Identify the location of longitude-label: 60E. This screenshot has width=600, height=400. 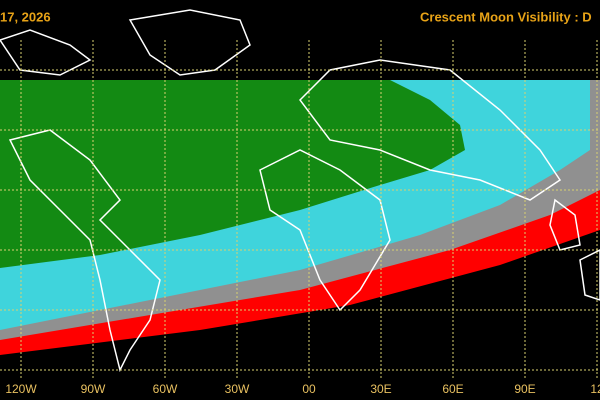
(452, 389).